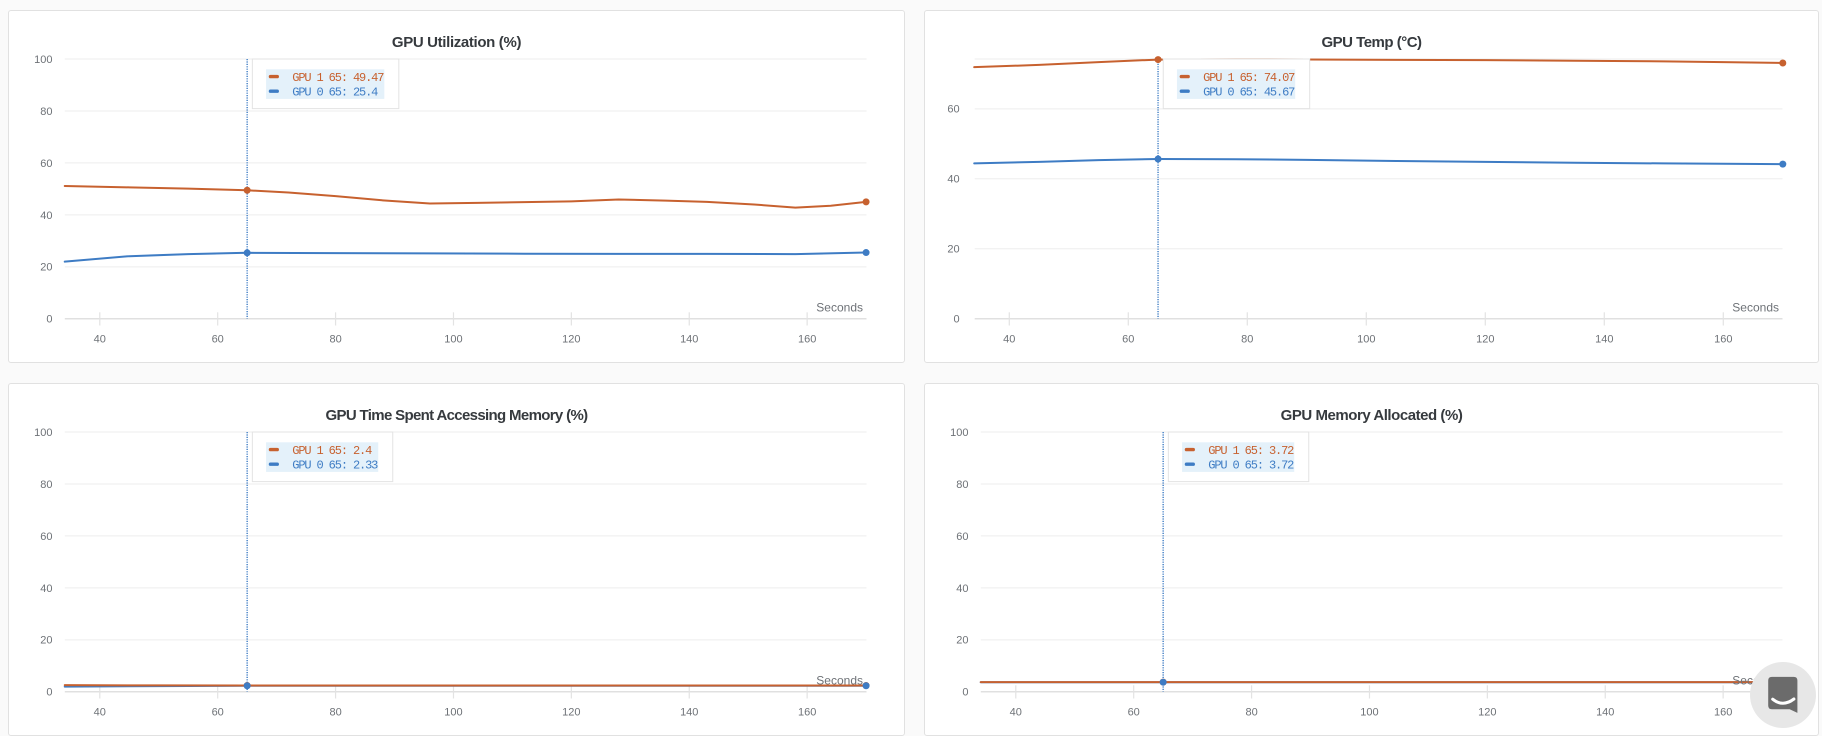 The image size is (1822, 736). I want to click on svg-text: GPU 1 65: 2.4, so click(332, 451).